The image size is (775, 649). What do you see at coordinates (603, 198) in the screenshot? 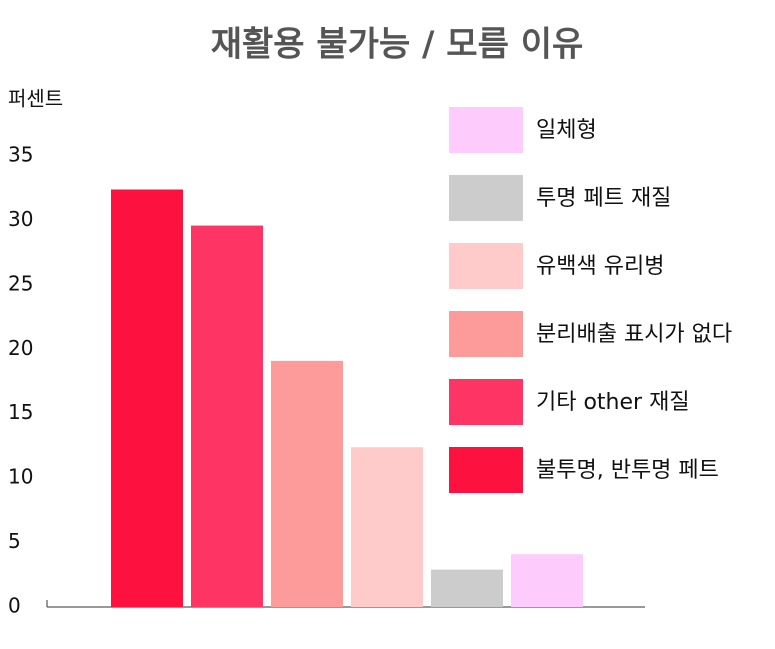
I see `legend-label: 투명 페트 재질` at bounding box center [603, 198].